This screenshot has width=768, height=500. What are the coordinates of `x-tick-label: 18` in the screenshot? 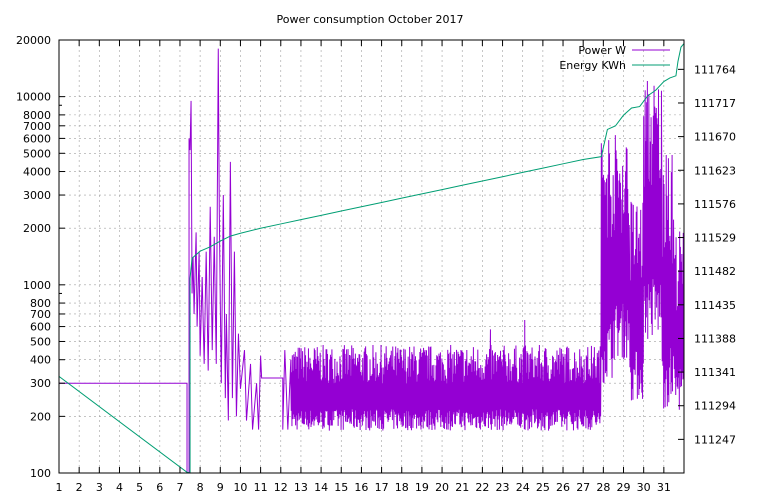 It's located at (402, 487).